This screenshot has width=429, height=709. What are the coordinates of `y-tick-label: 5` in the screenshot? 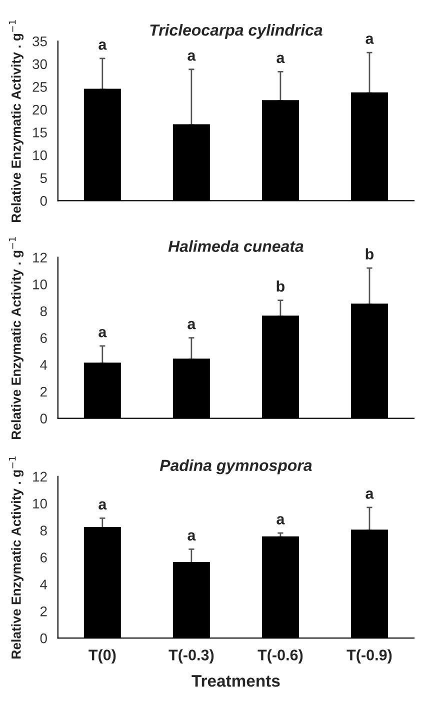 It's located at (43, 178).